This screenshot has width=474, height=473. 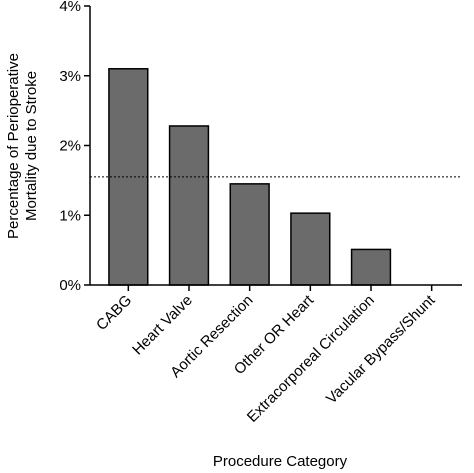 I want to click on y-tick-label: 0%, so click(x=70, y=285).